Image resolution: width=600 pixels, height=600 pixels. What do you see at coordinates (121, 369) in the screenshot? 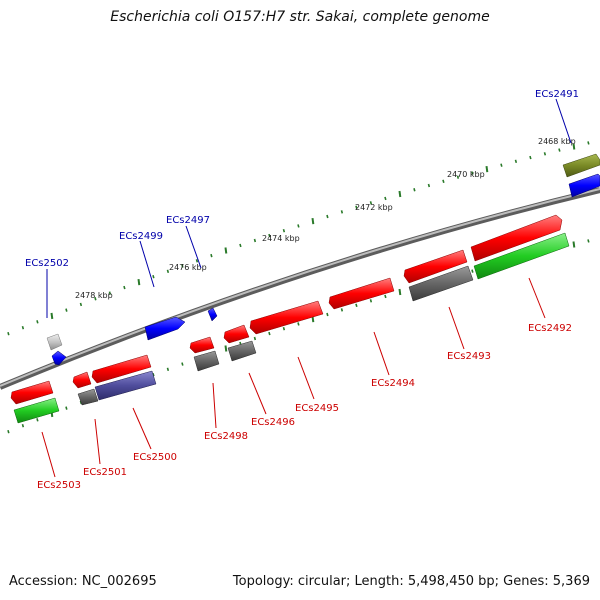
I see `gene-ecs2500-arrow` at bounding box center [121, 369].